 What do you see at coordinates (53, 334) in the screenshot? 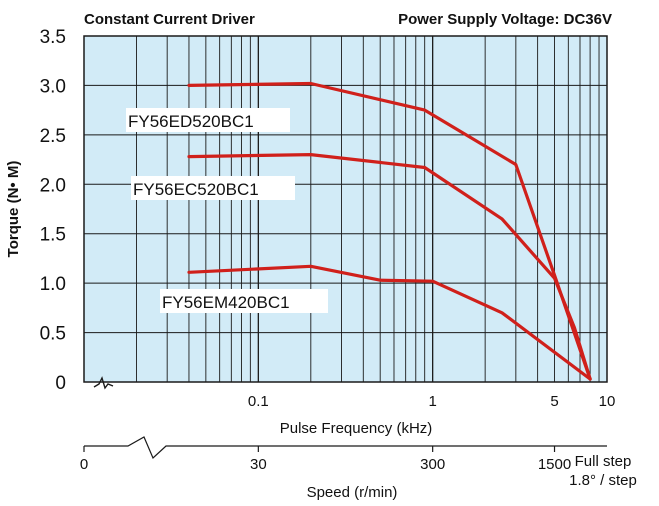
I see `y-tick-label: 0.5` at bounding box center [53, 334].